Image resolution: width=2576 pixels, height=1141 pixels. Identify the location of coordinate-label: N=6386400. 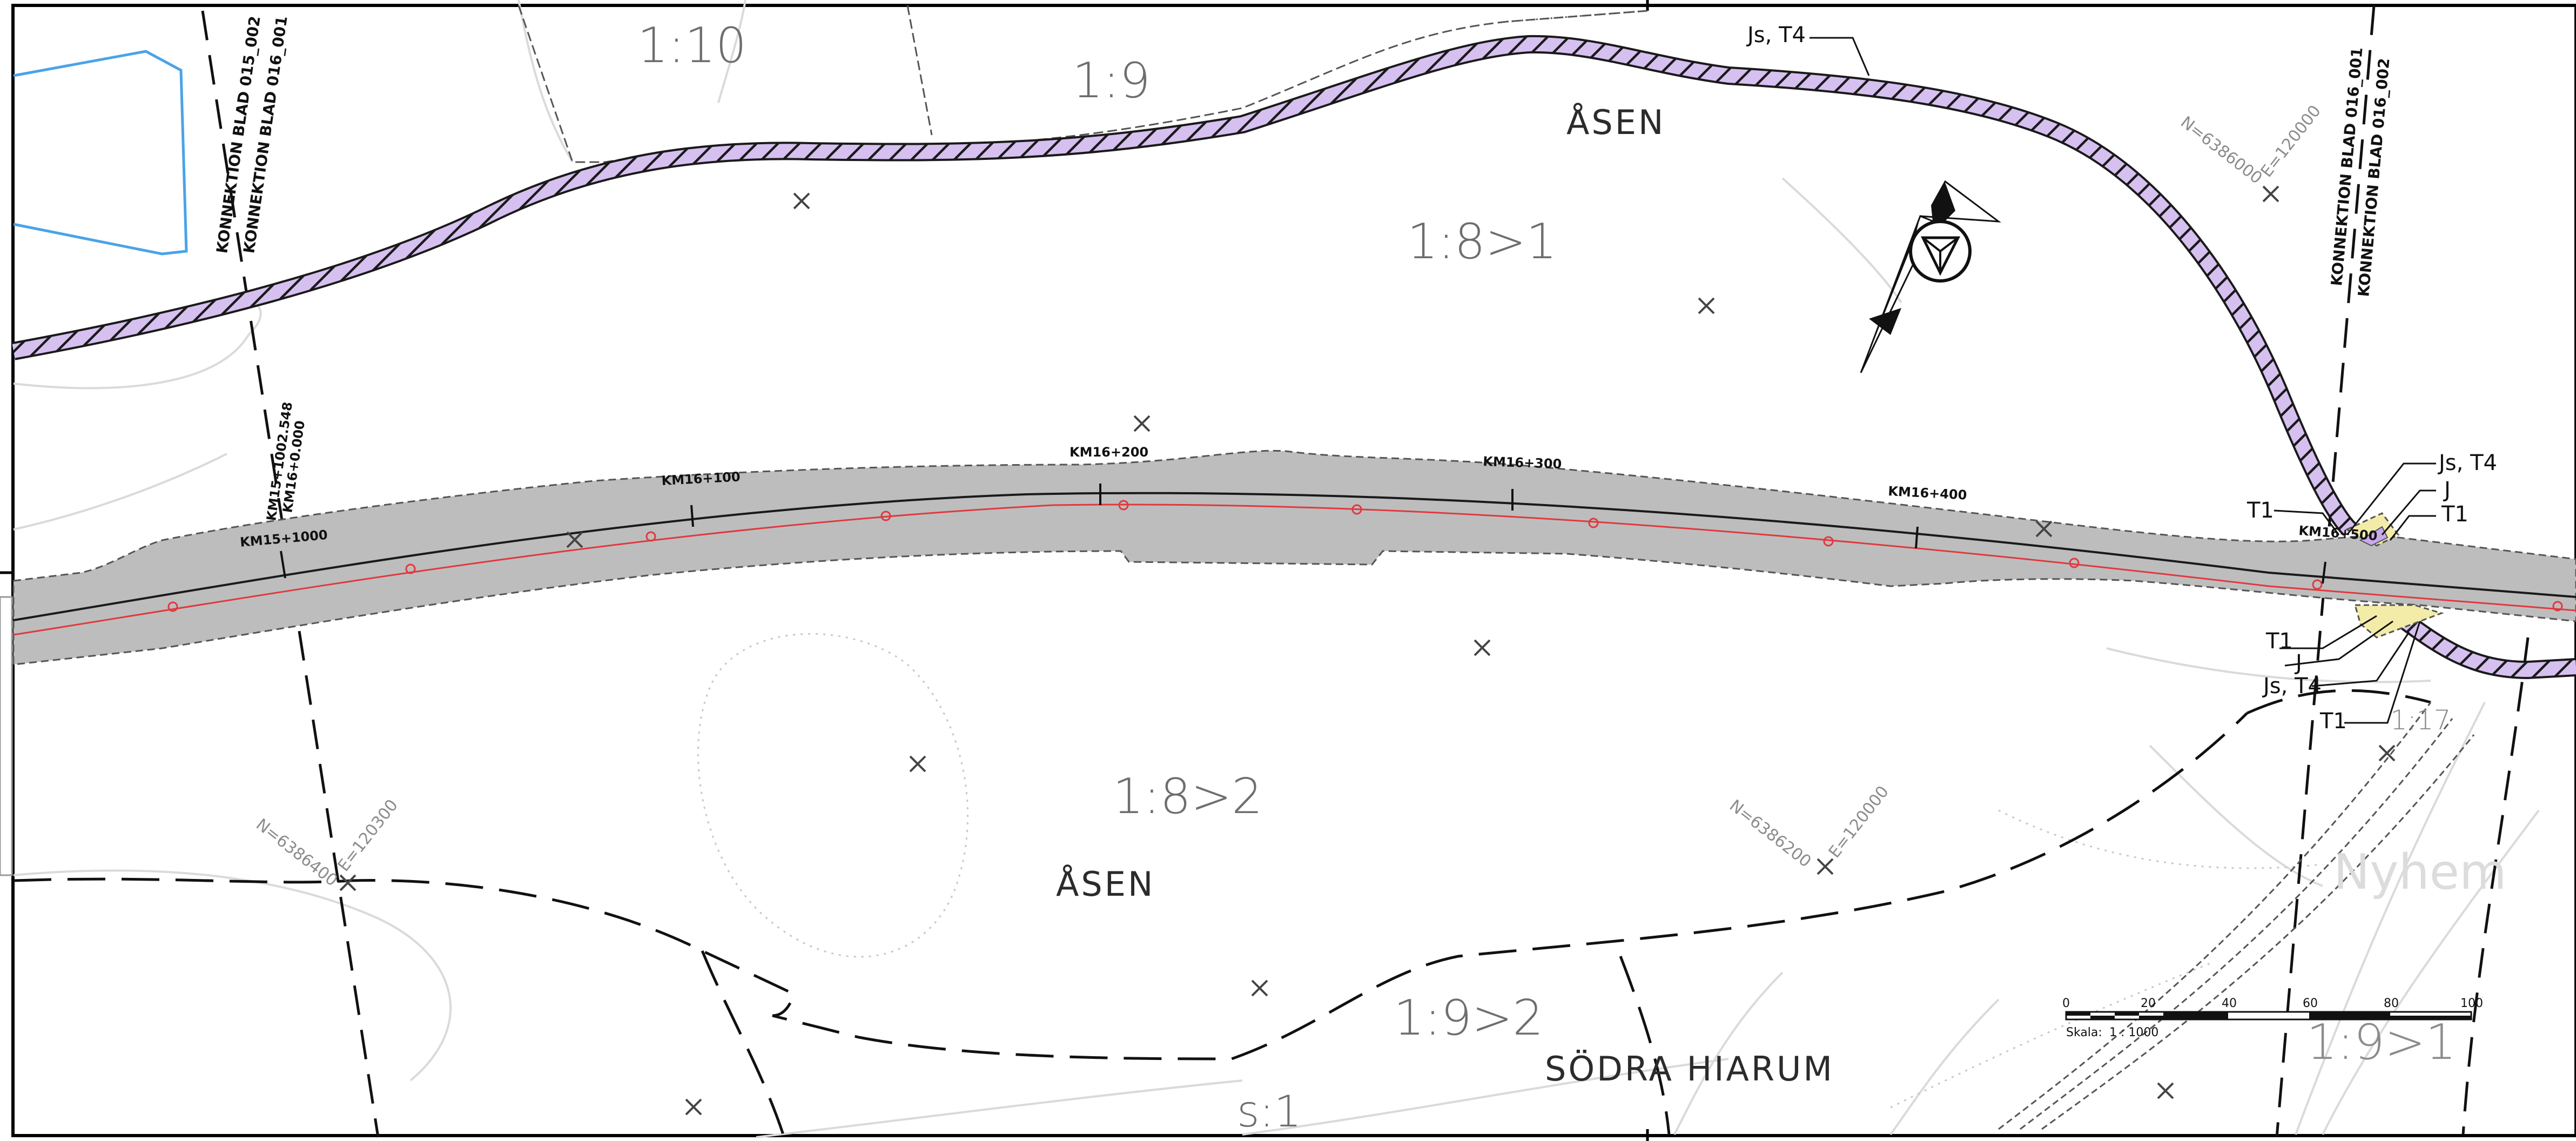
(296, 853).